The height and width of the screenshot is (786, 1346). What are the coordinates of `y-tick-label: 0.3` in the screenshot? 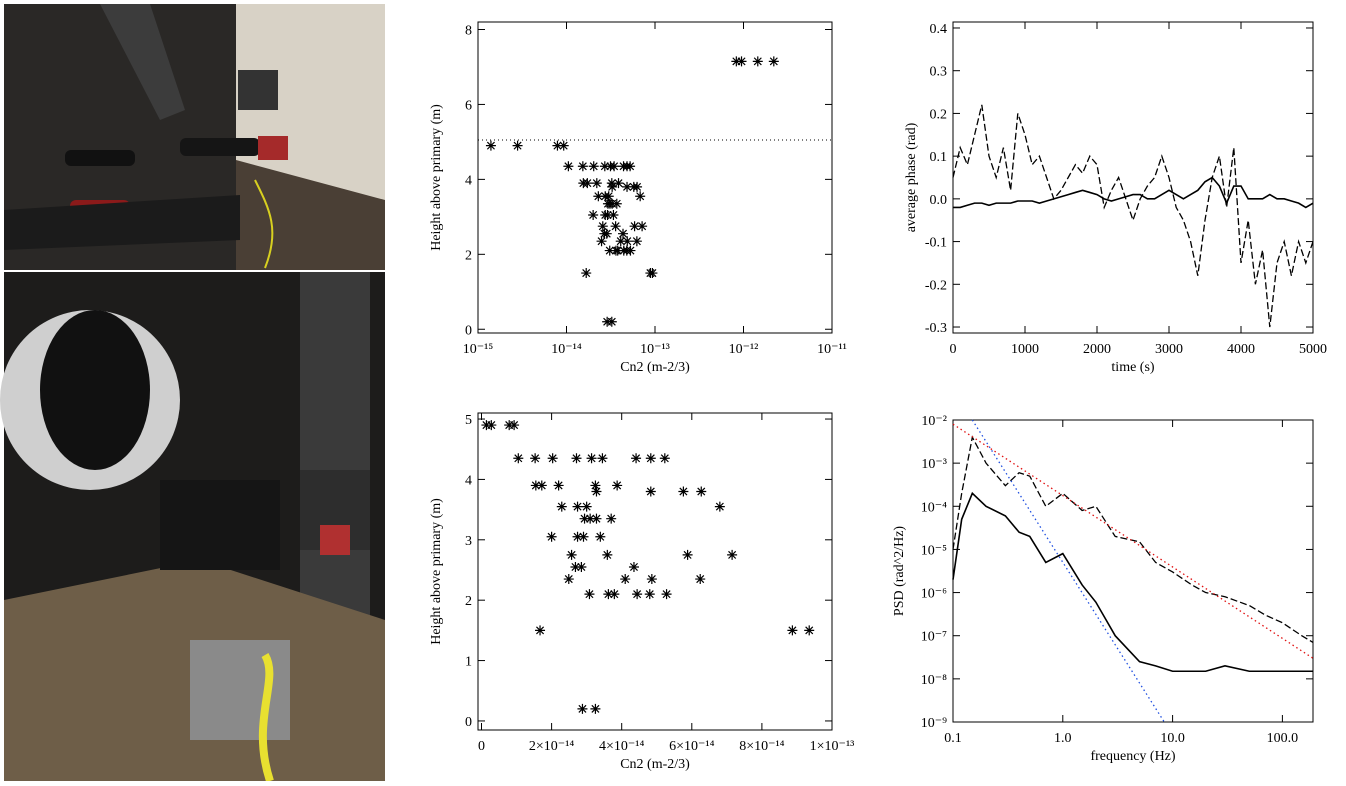 It's located at (939, 72).